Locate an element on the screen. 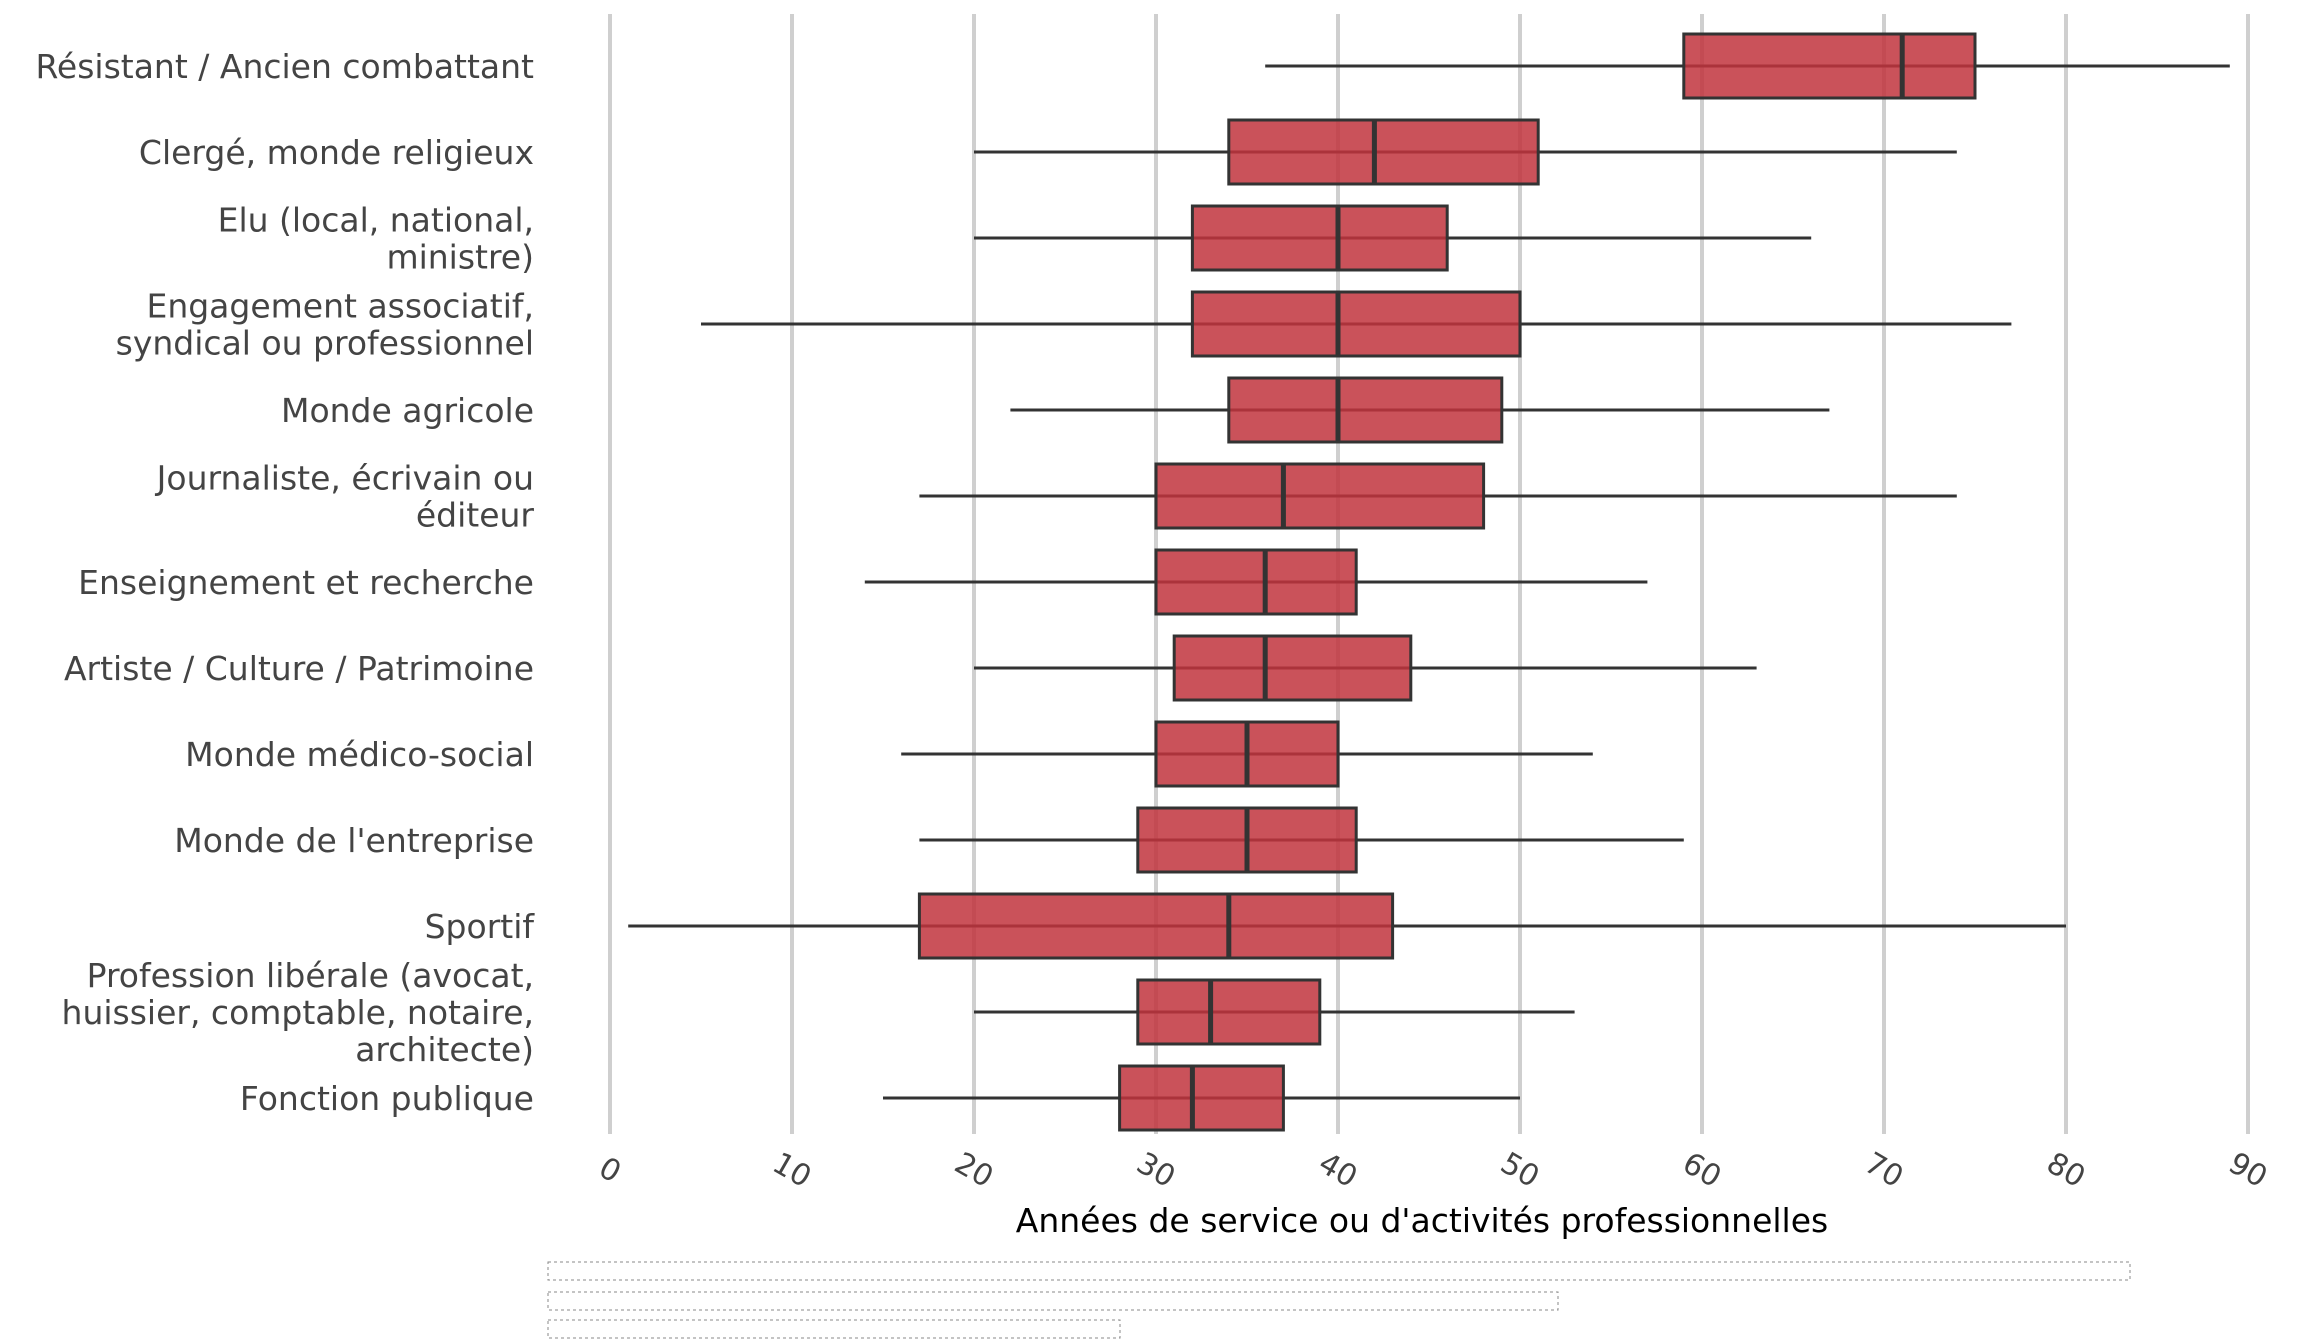 The height and width of the screenshot is (1344, 2304). caption-placeholder is located at coordinates (1339, 1300).